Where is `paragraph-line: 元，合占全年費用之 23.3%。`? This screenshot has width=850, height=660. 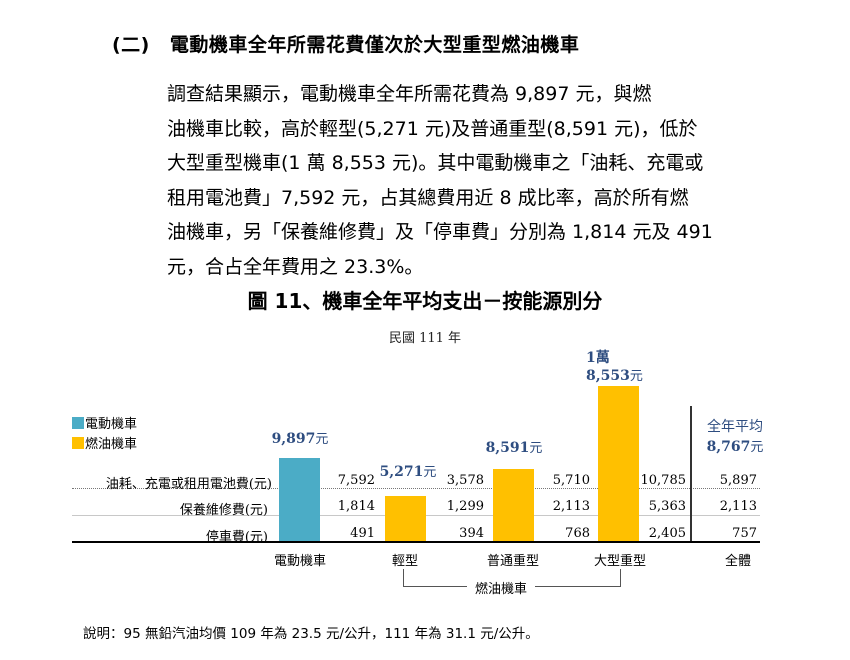 paragraph-line: 元，合占全年費用之 23.3%。 is located at coordinates (295, 266).